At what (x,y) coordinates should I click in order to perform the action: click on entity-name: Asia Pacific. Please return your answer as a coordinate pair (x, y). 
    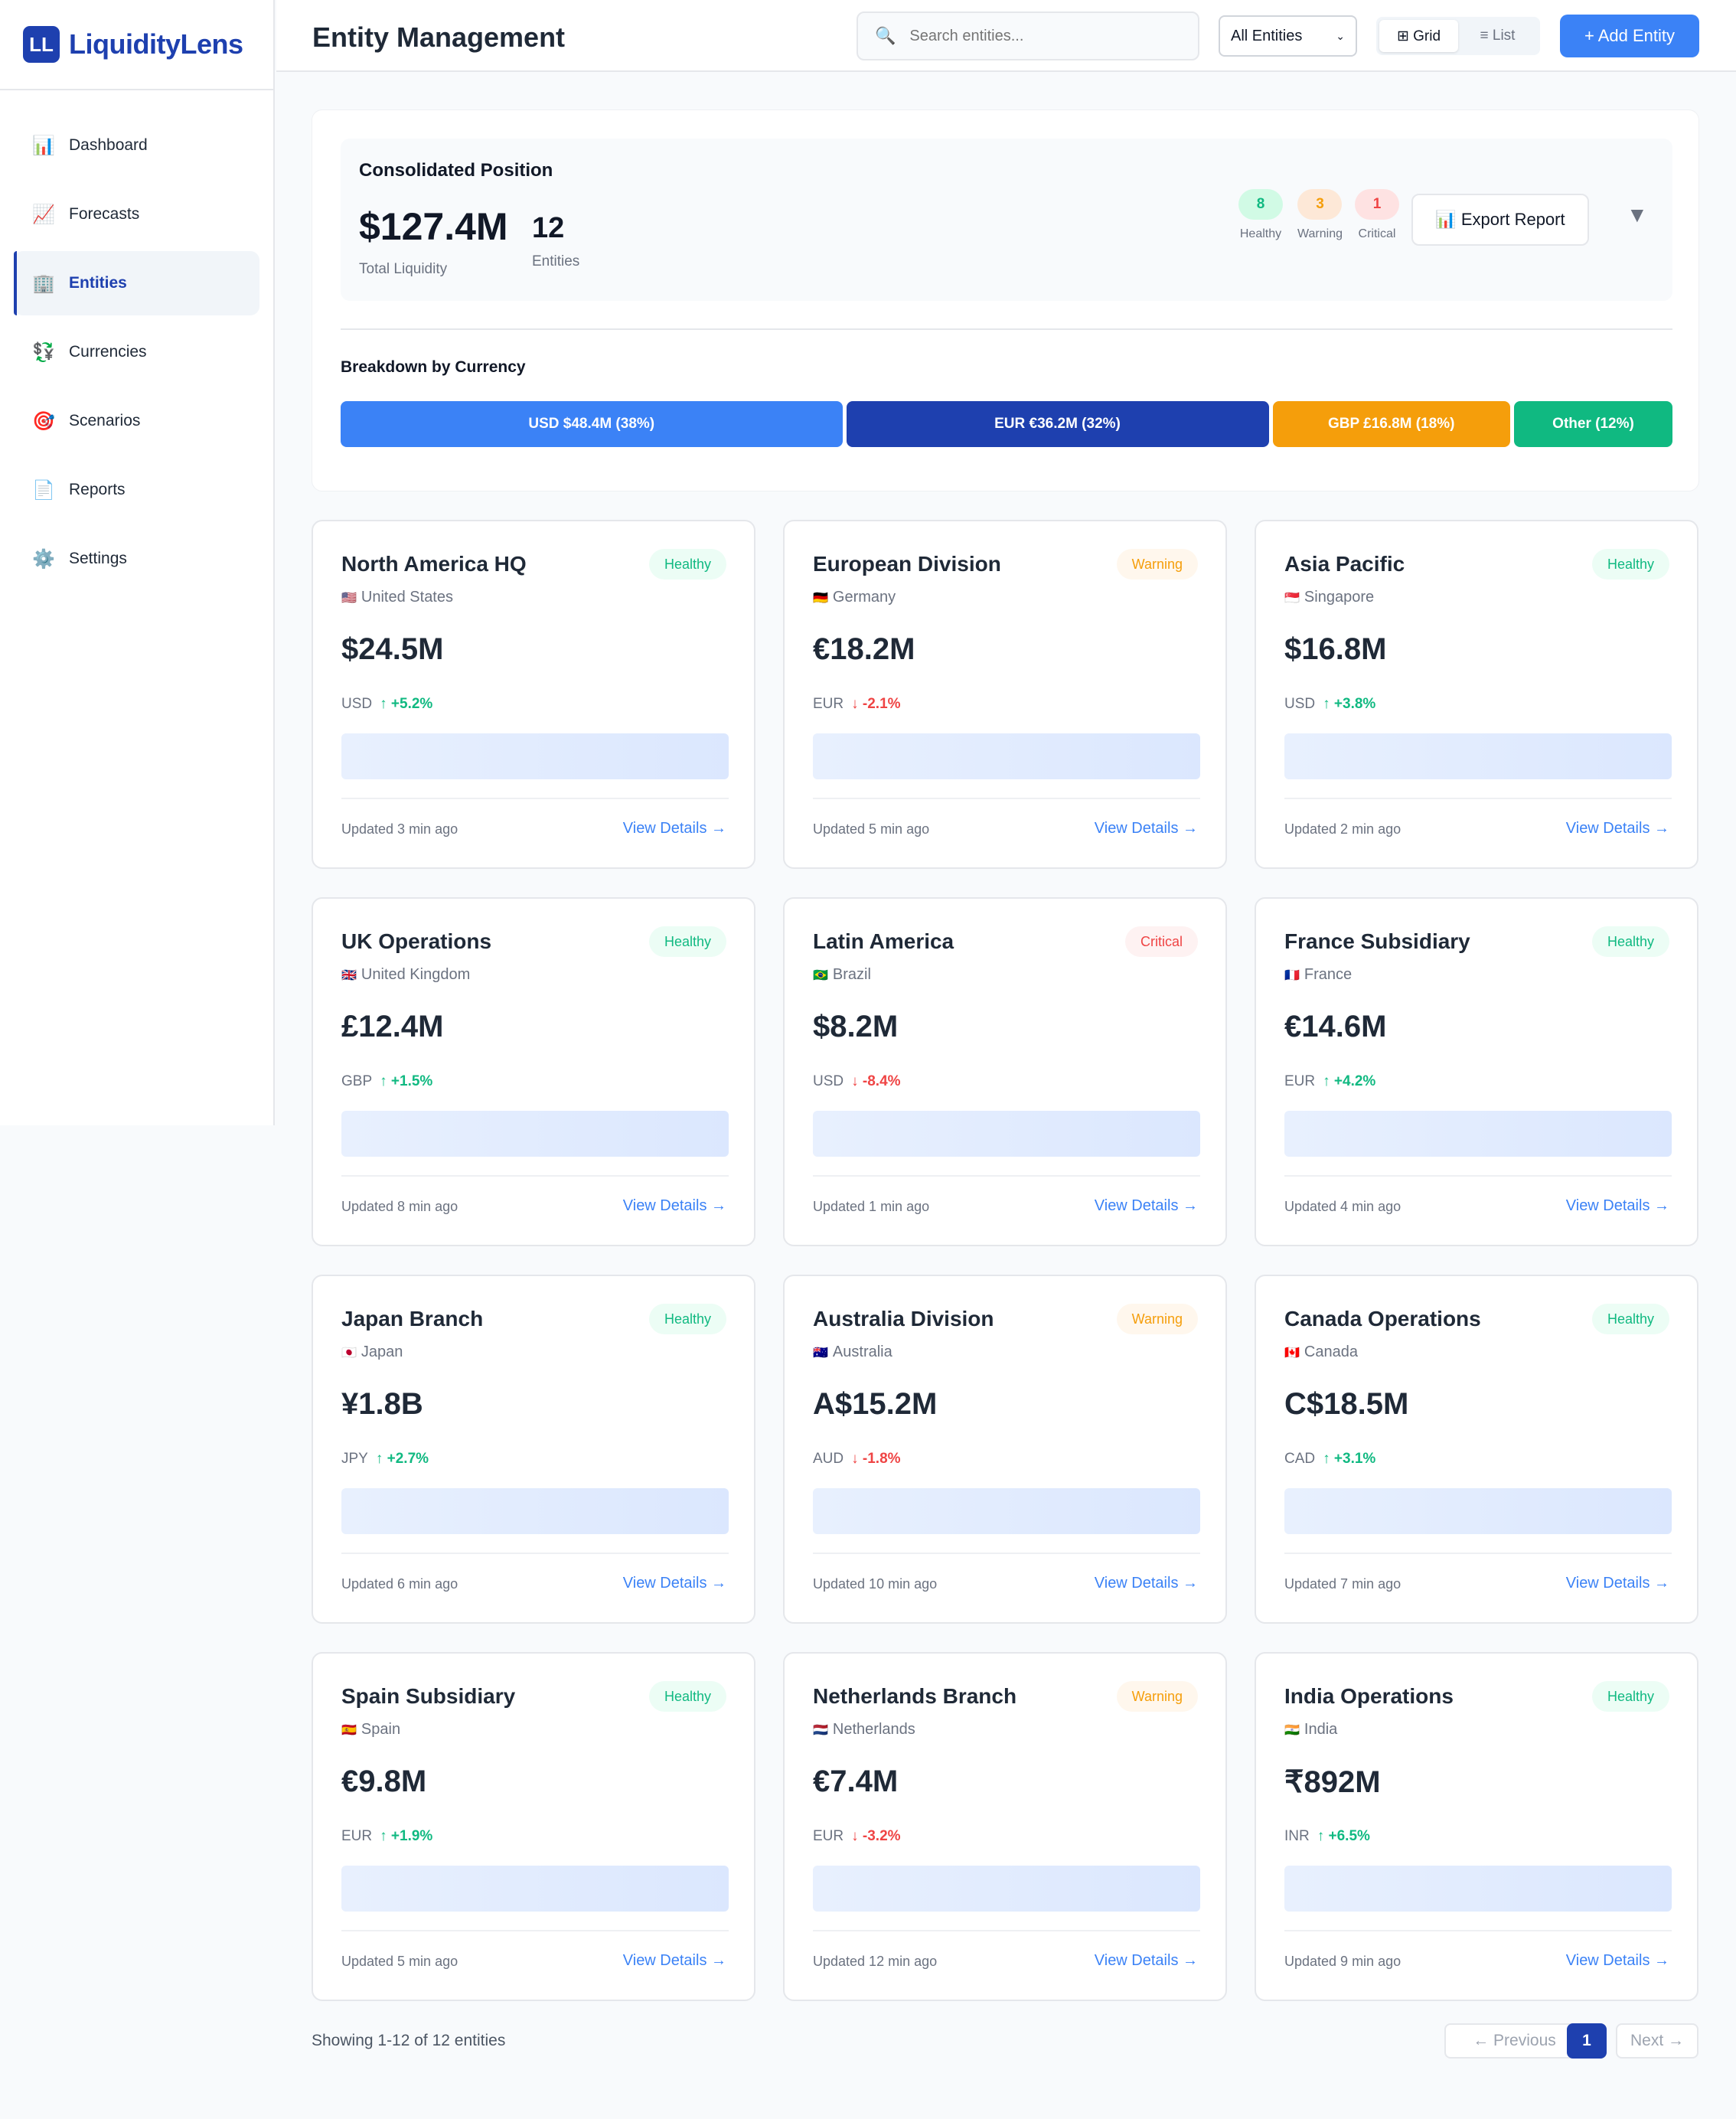
    Looking at the image, I should click on (1344, 564).